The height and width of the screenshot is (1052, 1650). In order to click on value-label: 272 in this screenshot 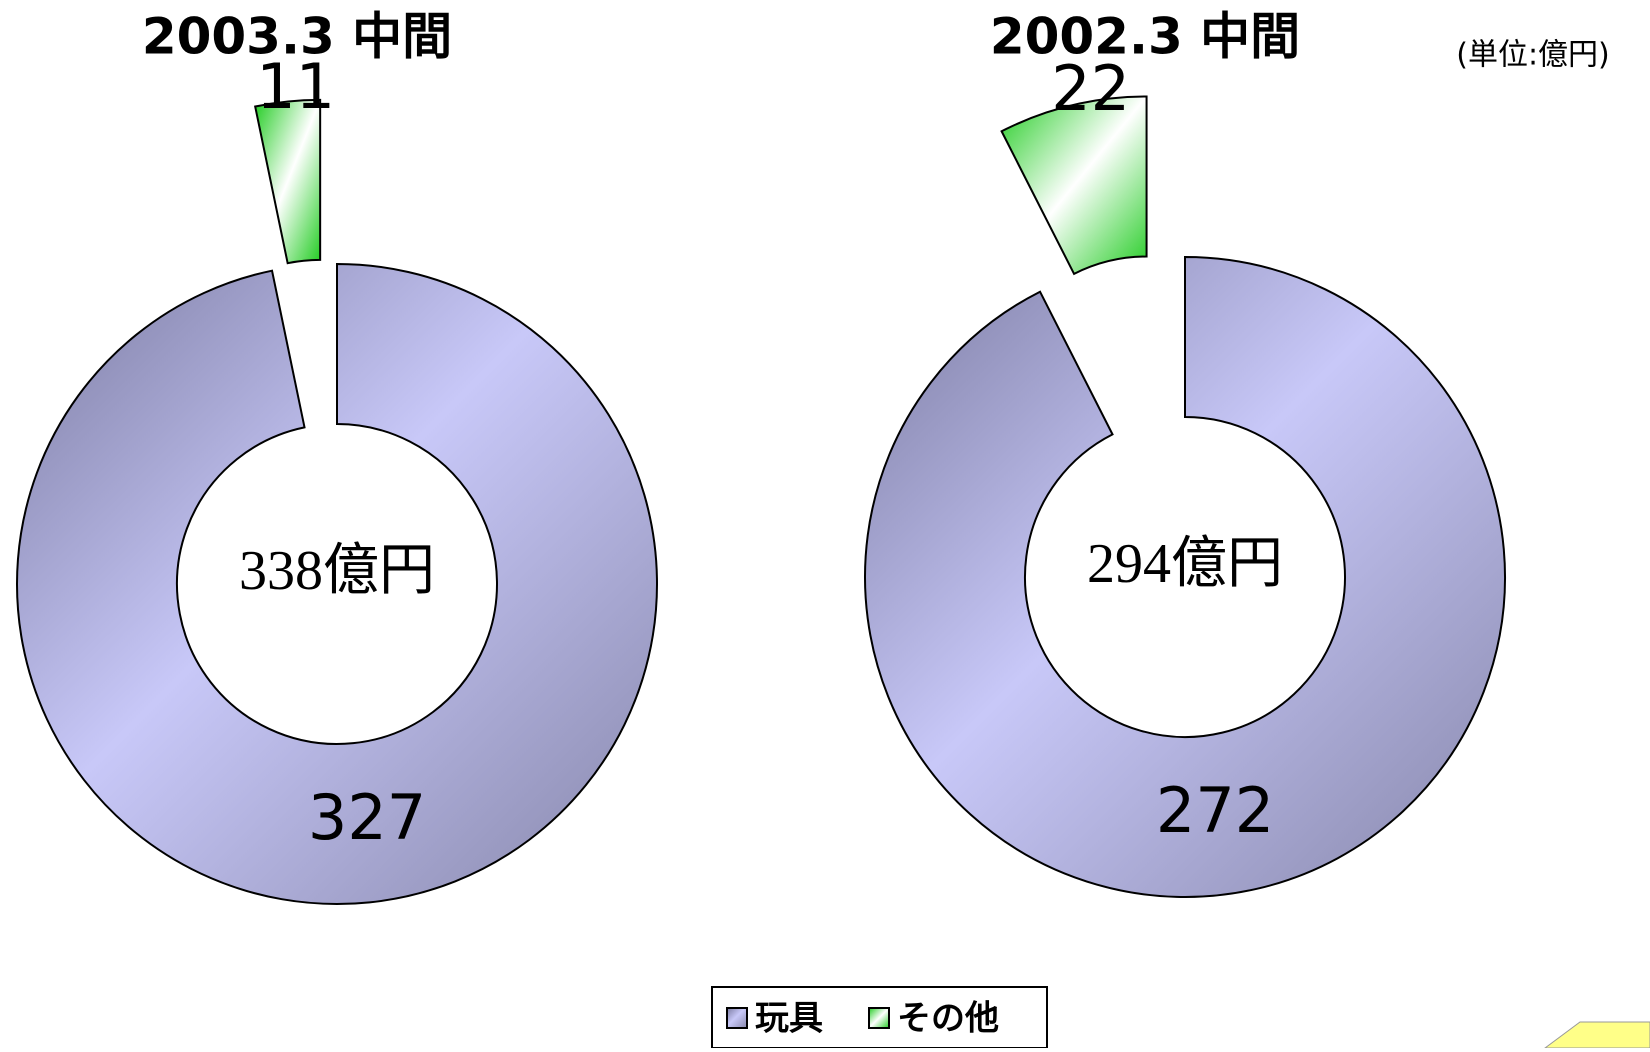, I will do `click(1215, 810)`.